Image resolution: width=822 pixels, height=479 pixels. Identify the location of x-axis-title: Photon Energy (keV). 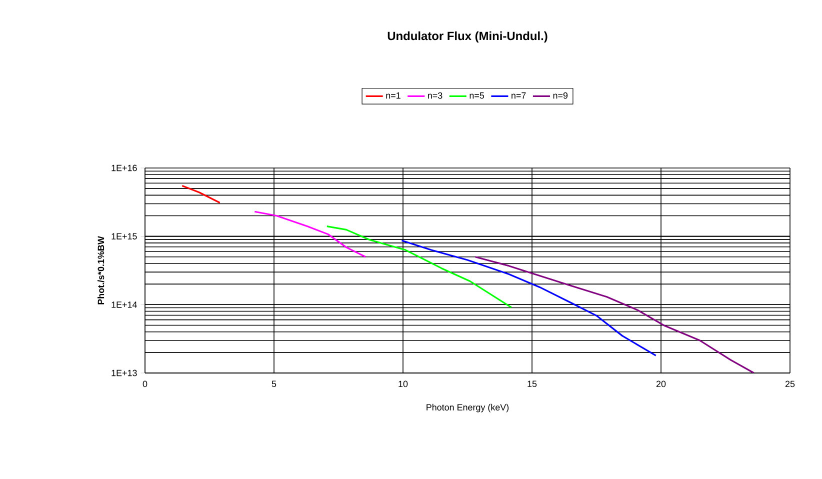
(467, 408).